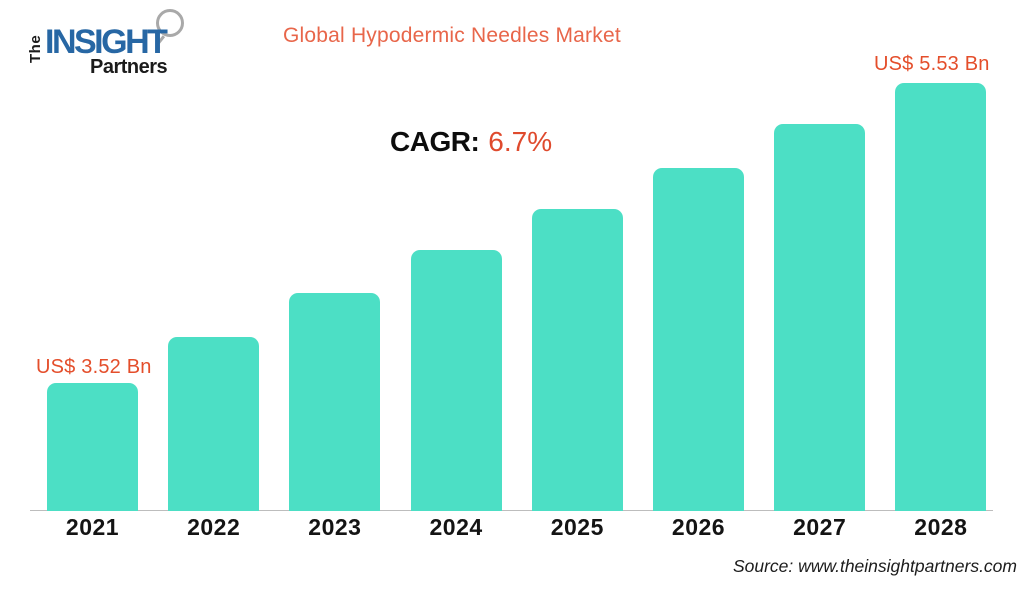  What do you see at coordinates (452, 35) in the screenshot?
I see `chart-title: Global Hypodermic Needles Market` at bounding box center [452, 35].